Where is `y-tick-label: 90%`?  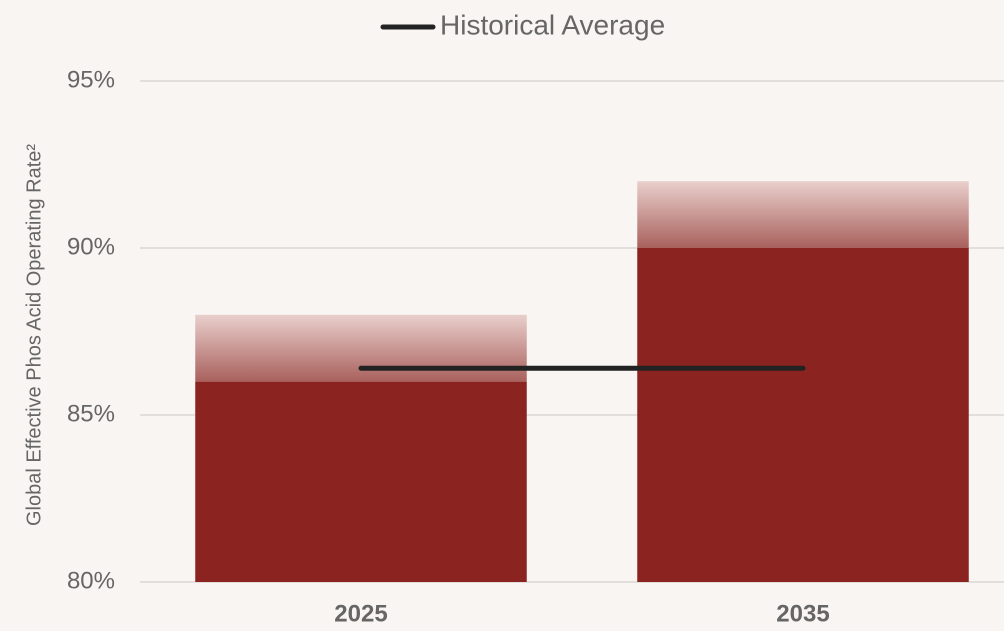
y-tick-label: 90% is located at coordinates (91, 246).